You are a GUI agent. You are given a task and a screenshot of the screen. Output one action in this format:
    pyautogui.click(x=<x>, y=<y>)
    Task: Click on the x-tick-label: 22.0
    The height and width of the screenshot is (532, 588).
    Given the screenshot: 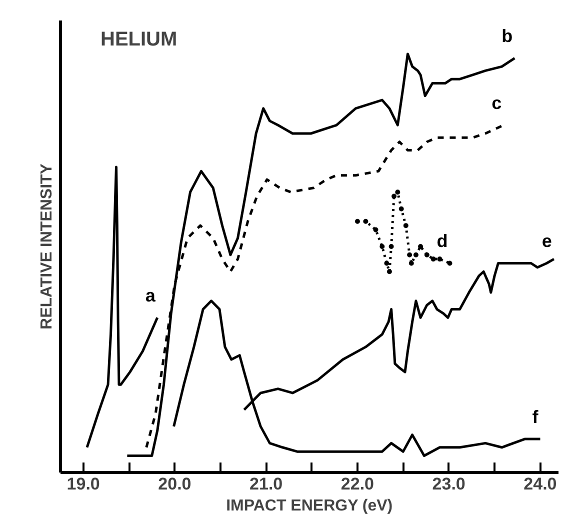 What is the action you would take?
    pyautogui.click(x=357, y=484)
    